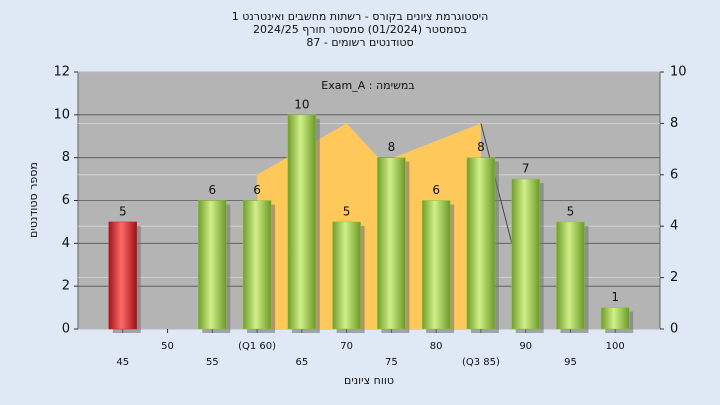 This screenshot has height=405, width=720. What do you see at coordinates (525, 346) in the screenshot?
I see `x-tick-label: 90` at bounding box center [525, 346].